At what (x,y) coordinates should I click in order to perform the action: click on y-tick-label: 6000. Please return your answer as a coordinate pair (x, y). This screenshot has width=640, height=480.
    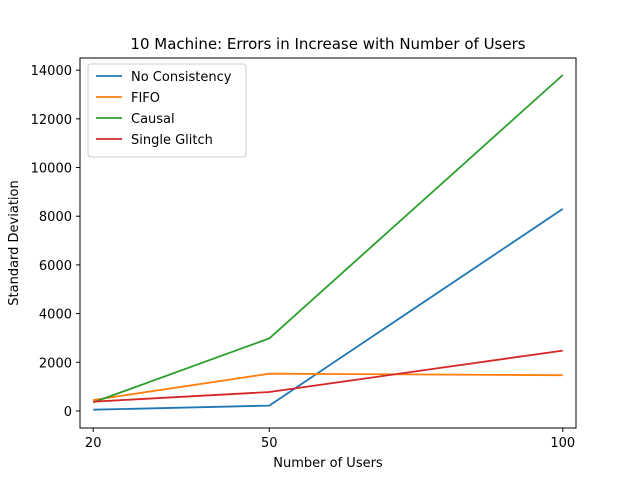
    Looking at the image, I should click on (55, 266).